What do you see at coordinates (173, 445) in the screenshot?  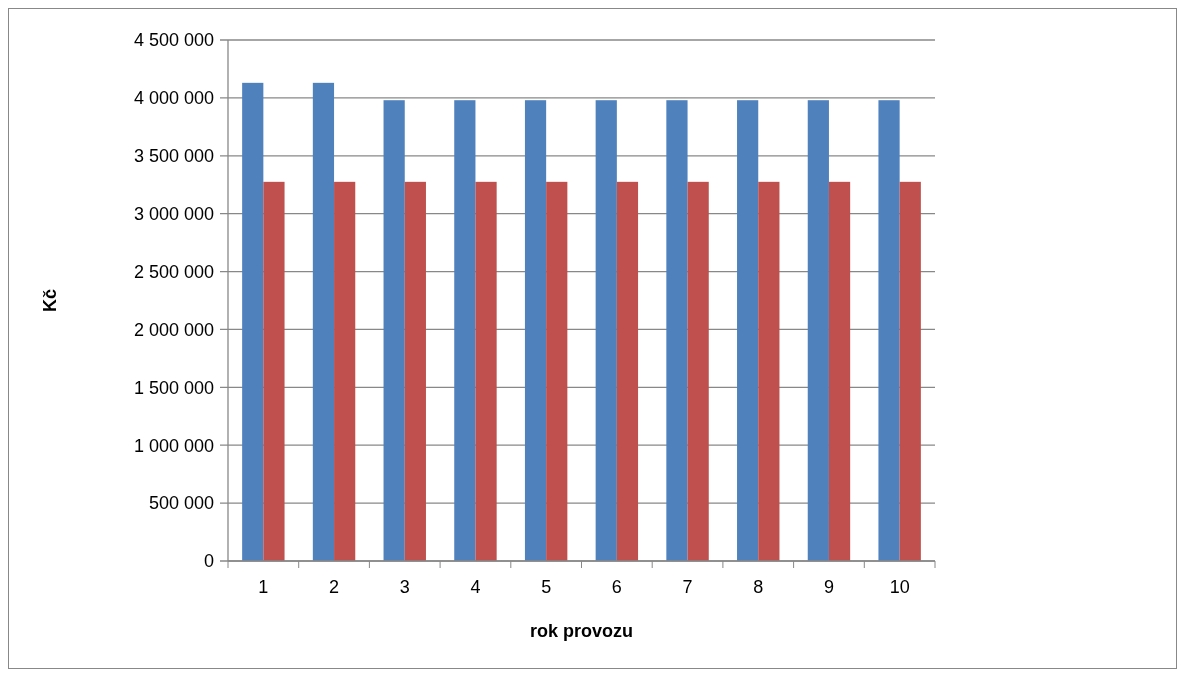 I see `y-tick-label: 1 000 000` at bounding box center [173, 445].